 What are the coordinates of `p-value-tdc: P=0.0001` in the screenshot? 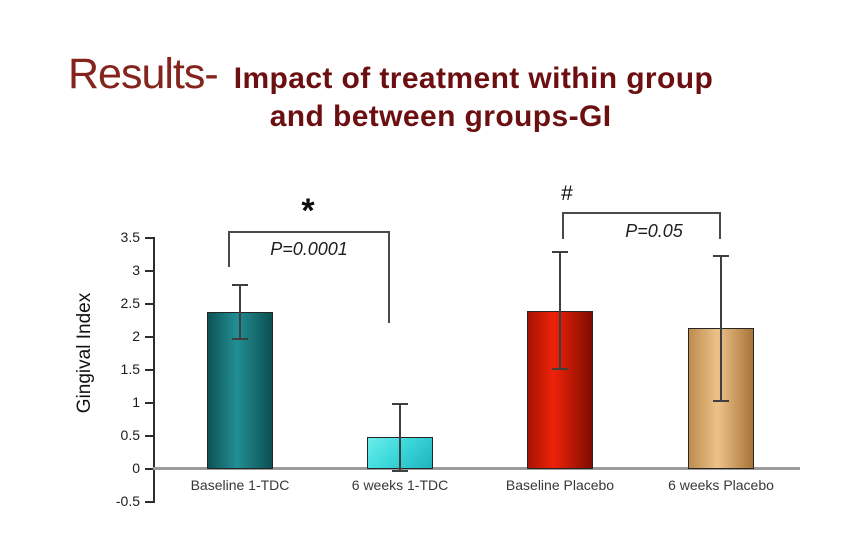 It's located at (309, 249).